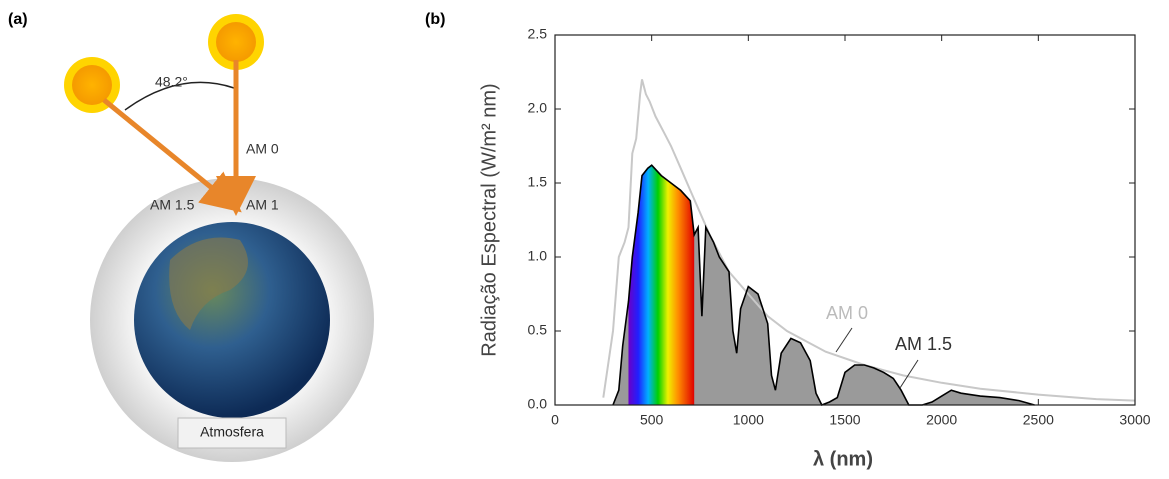  Describe the element at coordinates (489, 219) in the screenshot. I see `y-axis-label: Radiação Espectral (W/m² nm)` at that location.